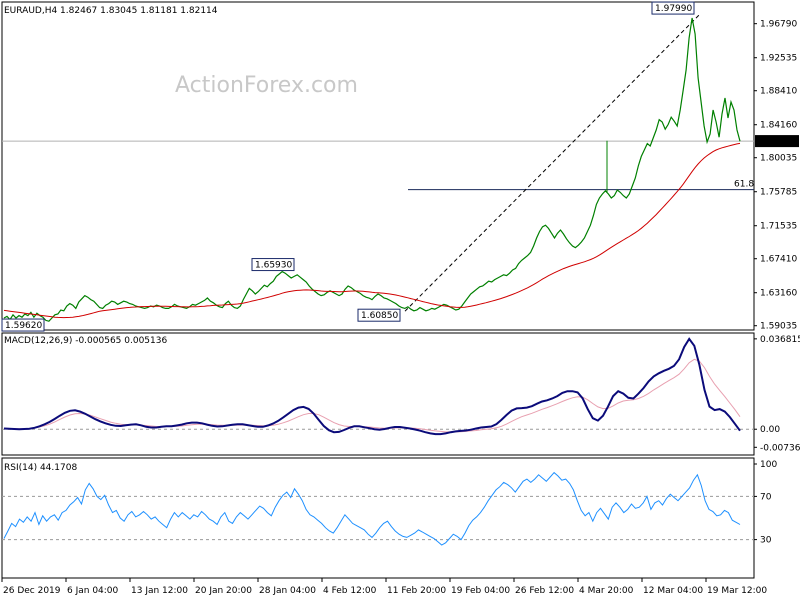 Image resolution: width=800 pixels, height=600 pixels. Describe the element at coordinates (480, 591) in the screenshot. I see `x-tick-label: 19 Feb 04:00` at that location.